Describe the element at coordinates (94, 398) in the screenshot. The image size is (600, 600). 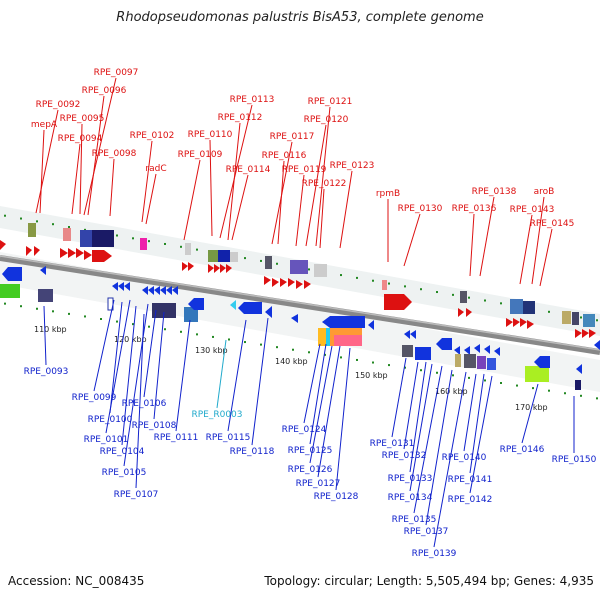
I see `gene-label: RPE_0099` at that location.